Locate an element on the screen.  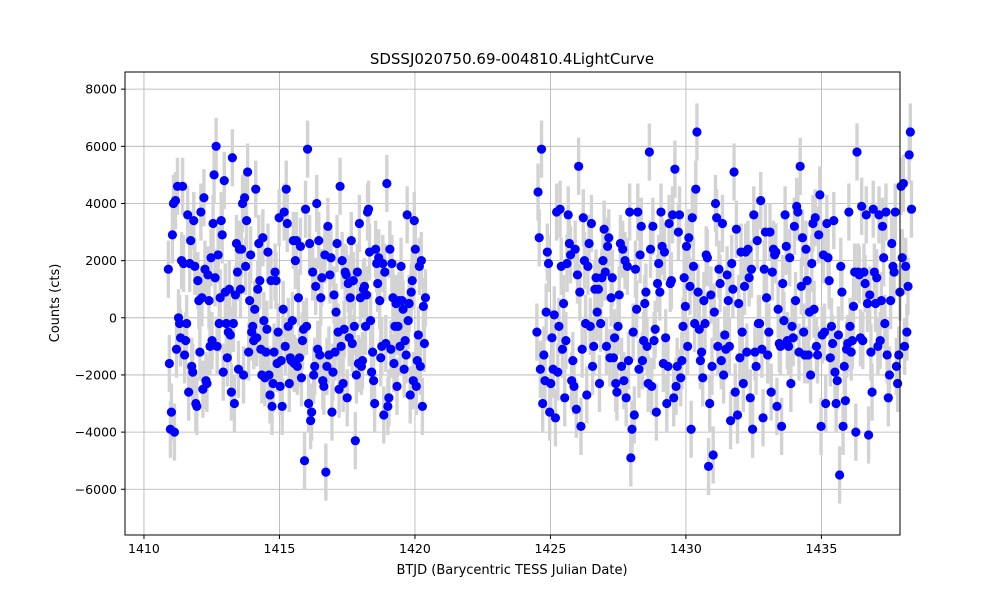
y-tick-label: −2000 is located at coordinates (96, 374).